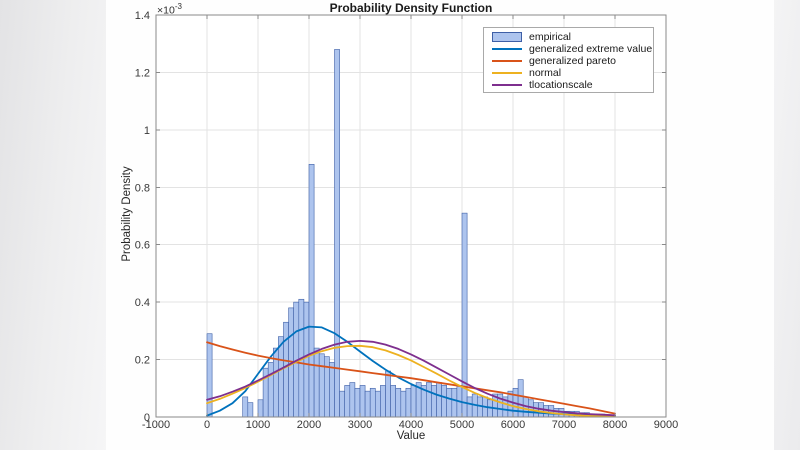  I want to click on legend-label-generalized-extreme-value: generalized extreme value, so click(591, 49).